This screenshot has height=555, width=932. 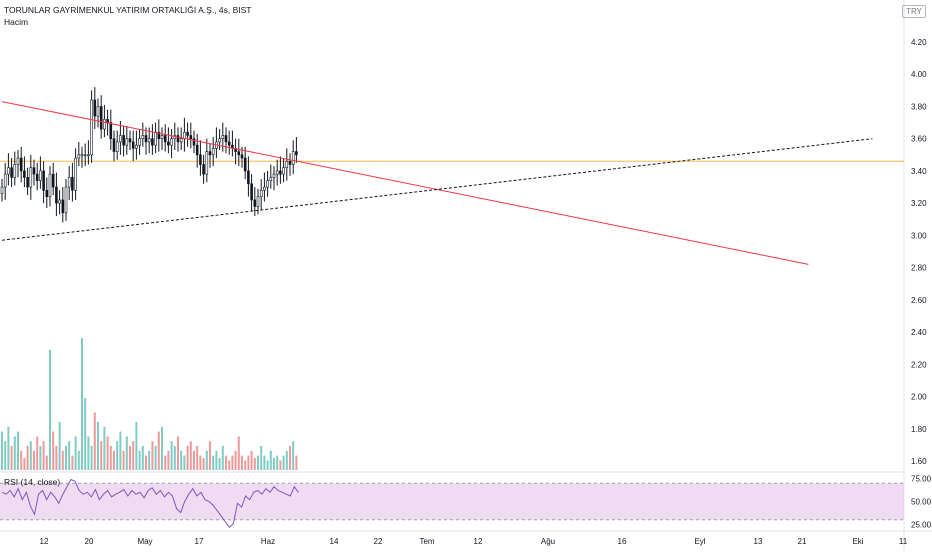 I want to click on y-tick-label: 3.20, so click(x=919, y=203).